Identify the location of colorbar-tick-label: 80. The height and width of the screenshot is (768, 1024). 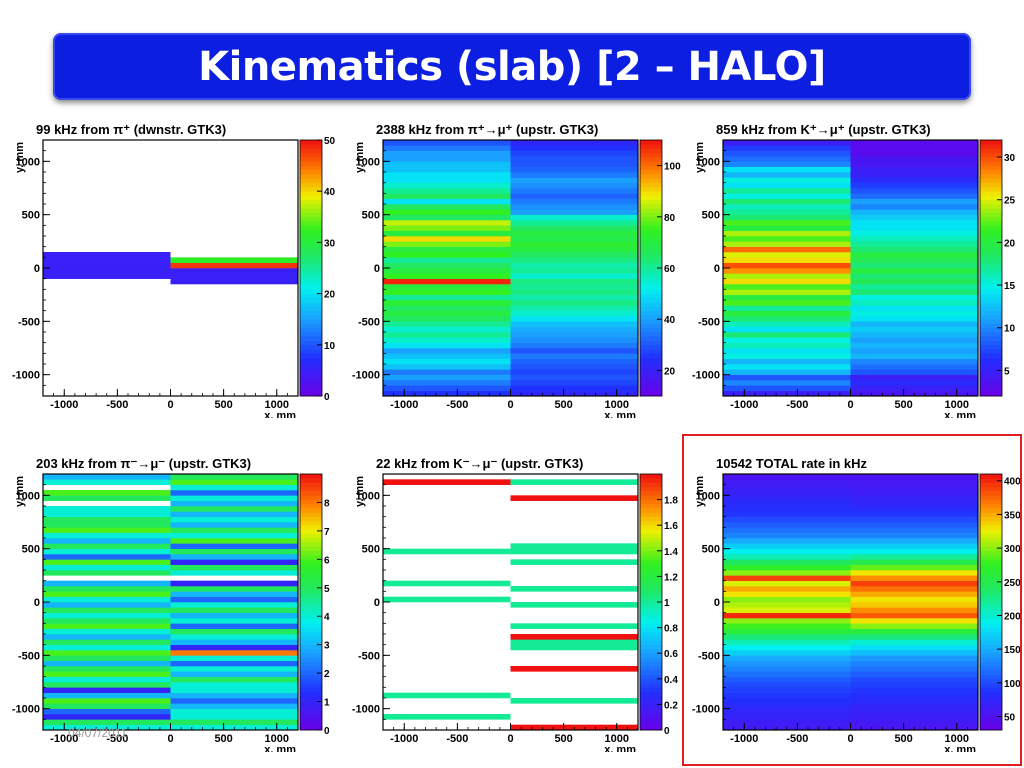
(670, 218).